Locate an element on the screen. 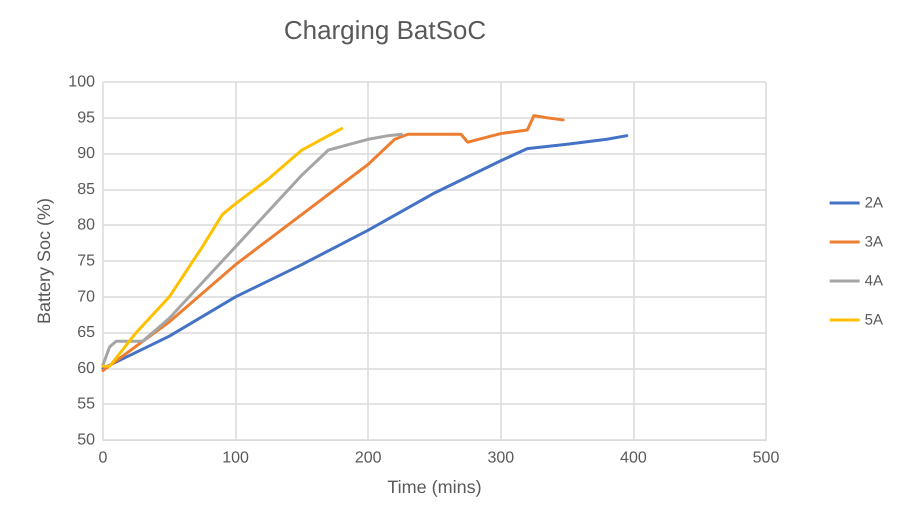  y-tick-label: 50 is located at coordinates (86, 440).